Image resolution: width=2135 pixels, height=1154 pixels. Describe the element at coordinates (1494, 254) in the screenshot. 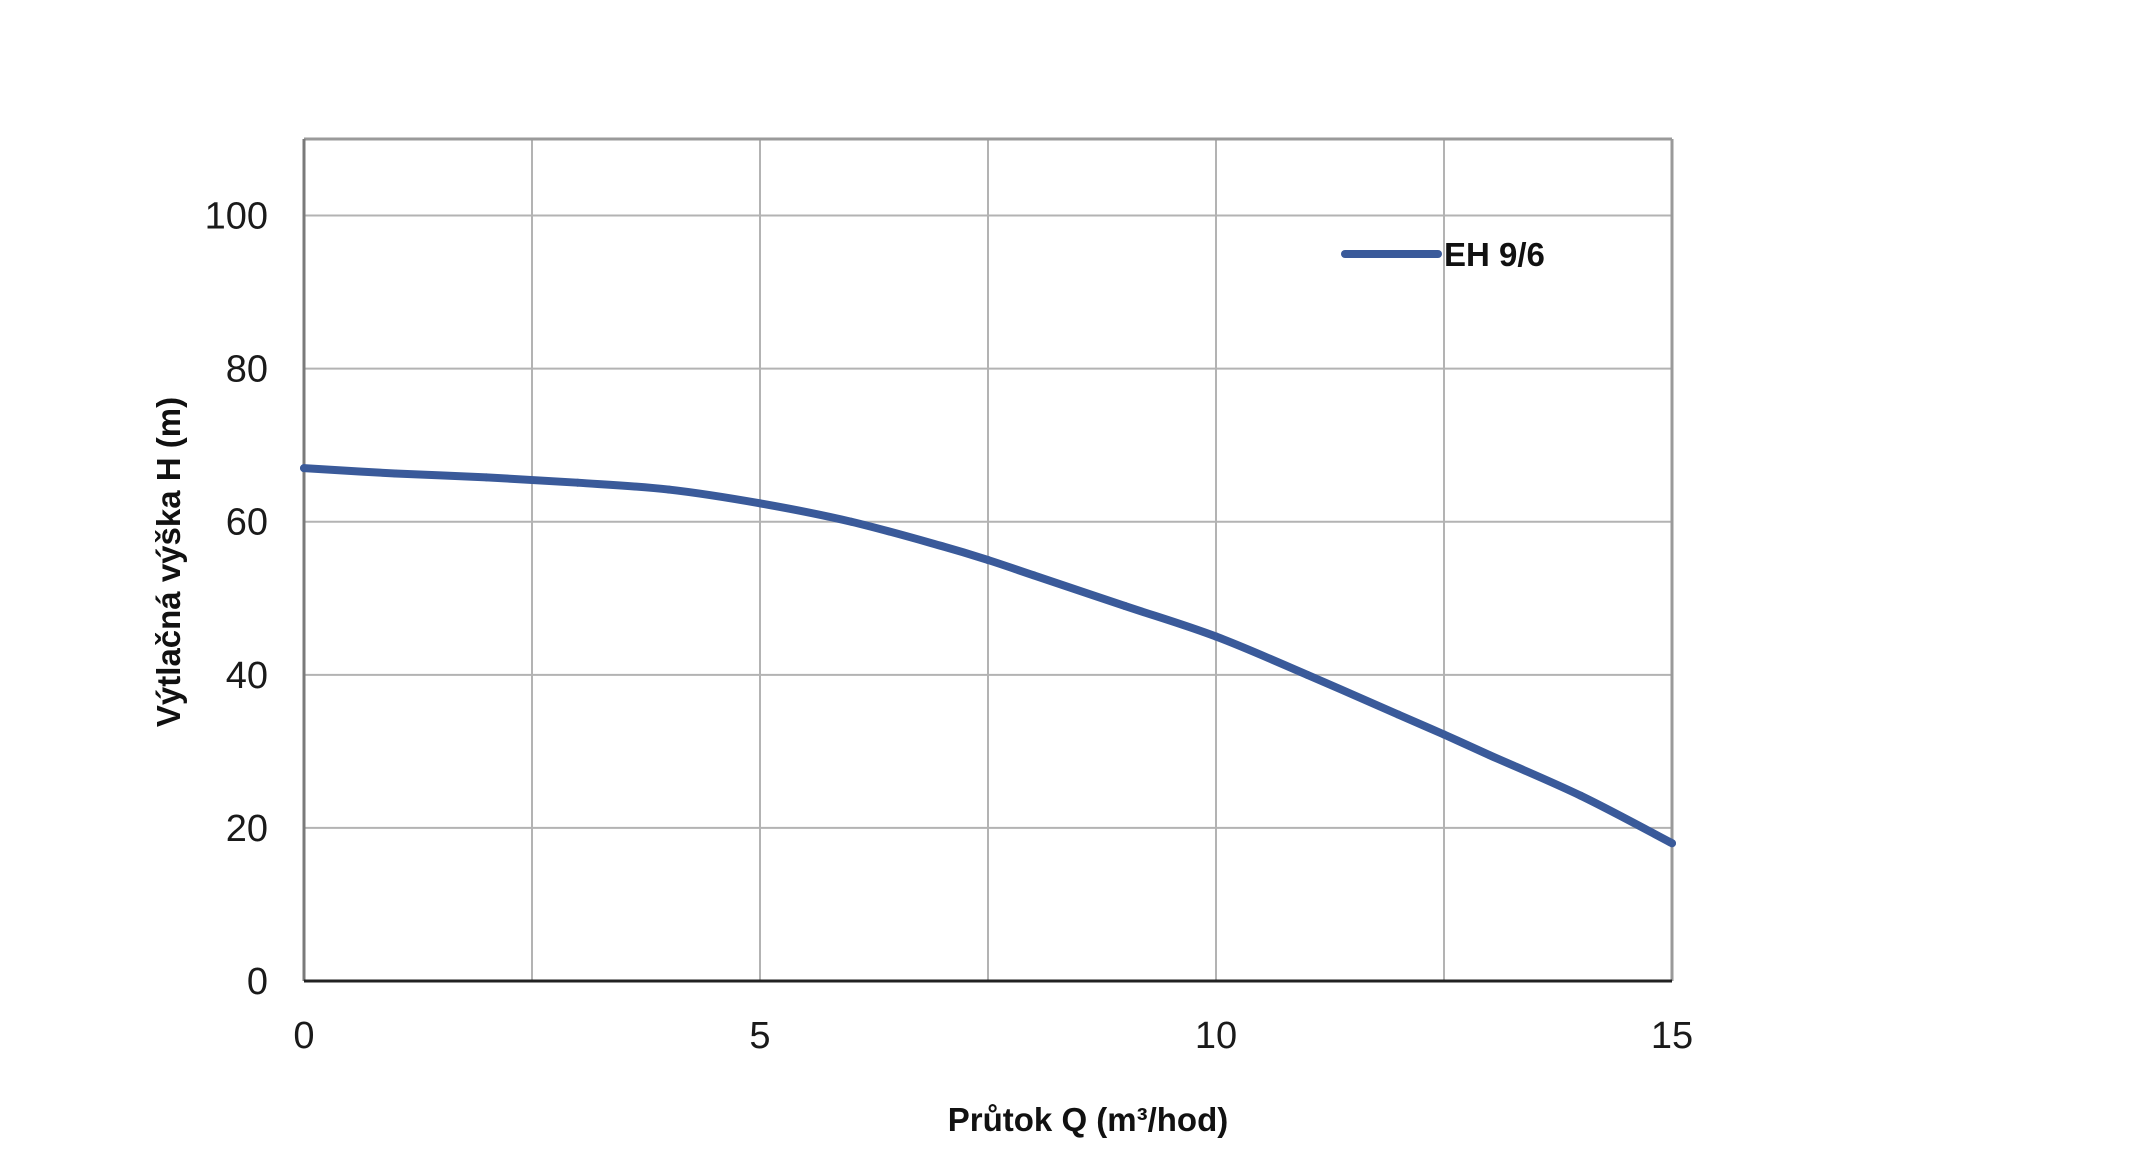

I see `legend-label-eh-9-6: EH 9/6` at that location.